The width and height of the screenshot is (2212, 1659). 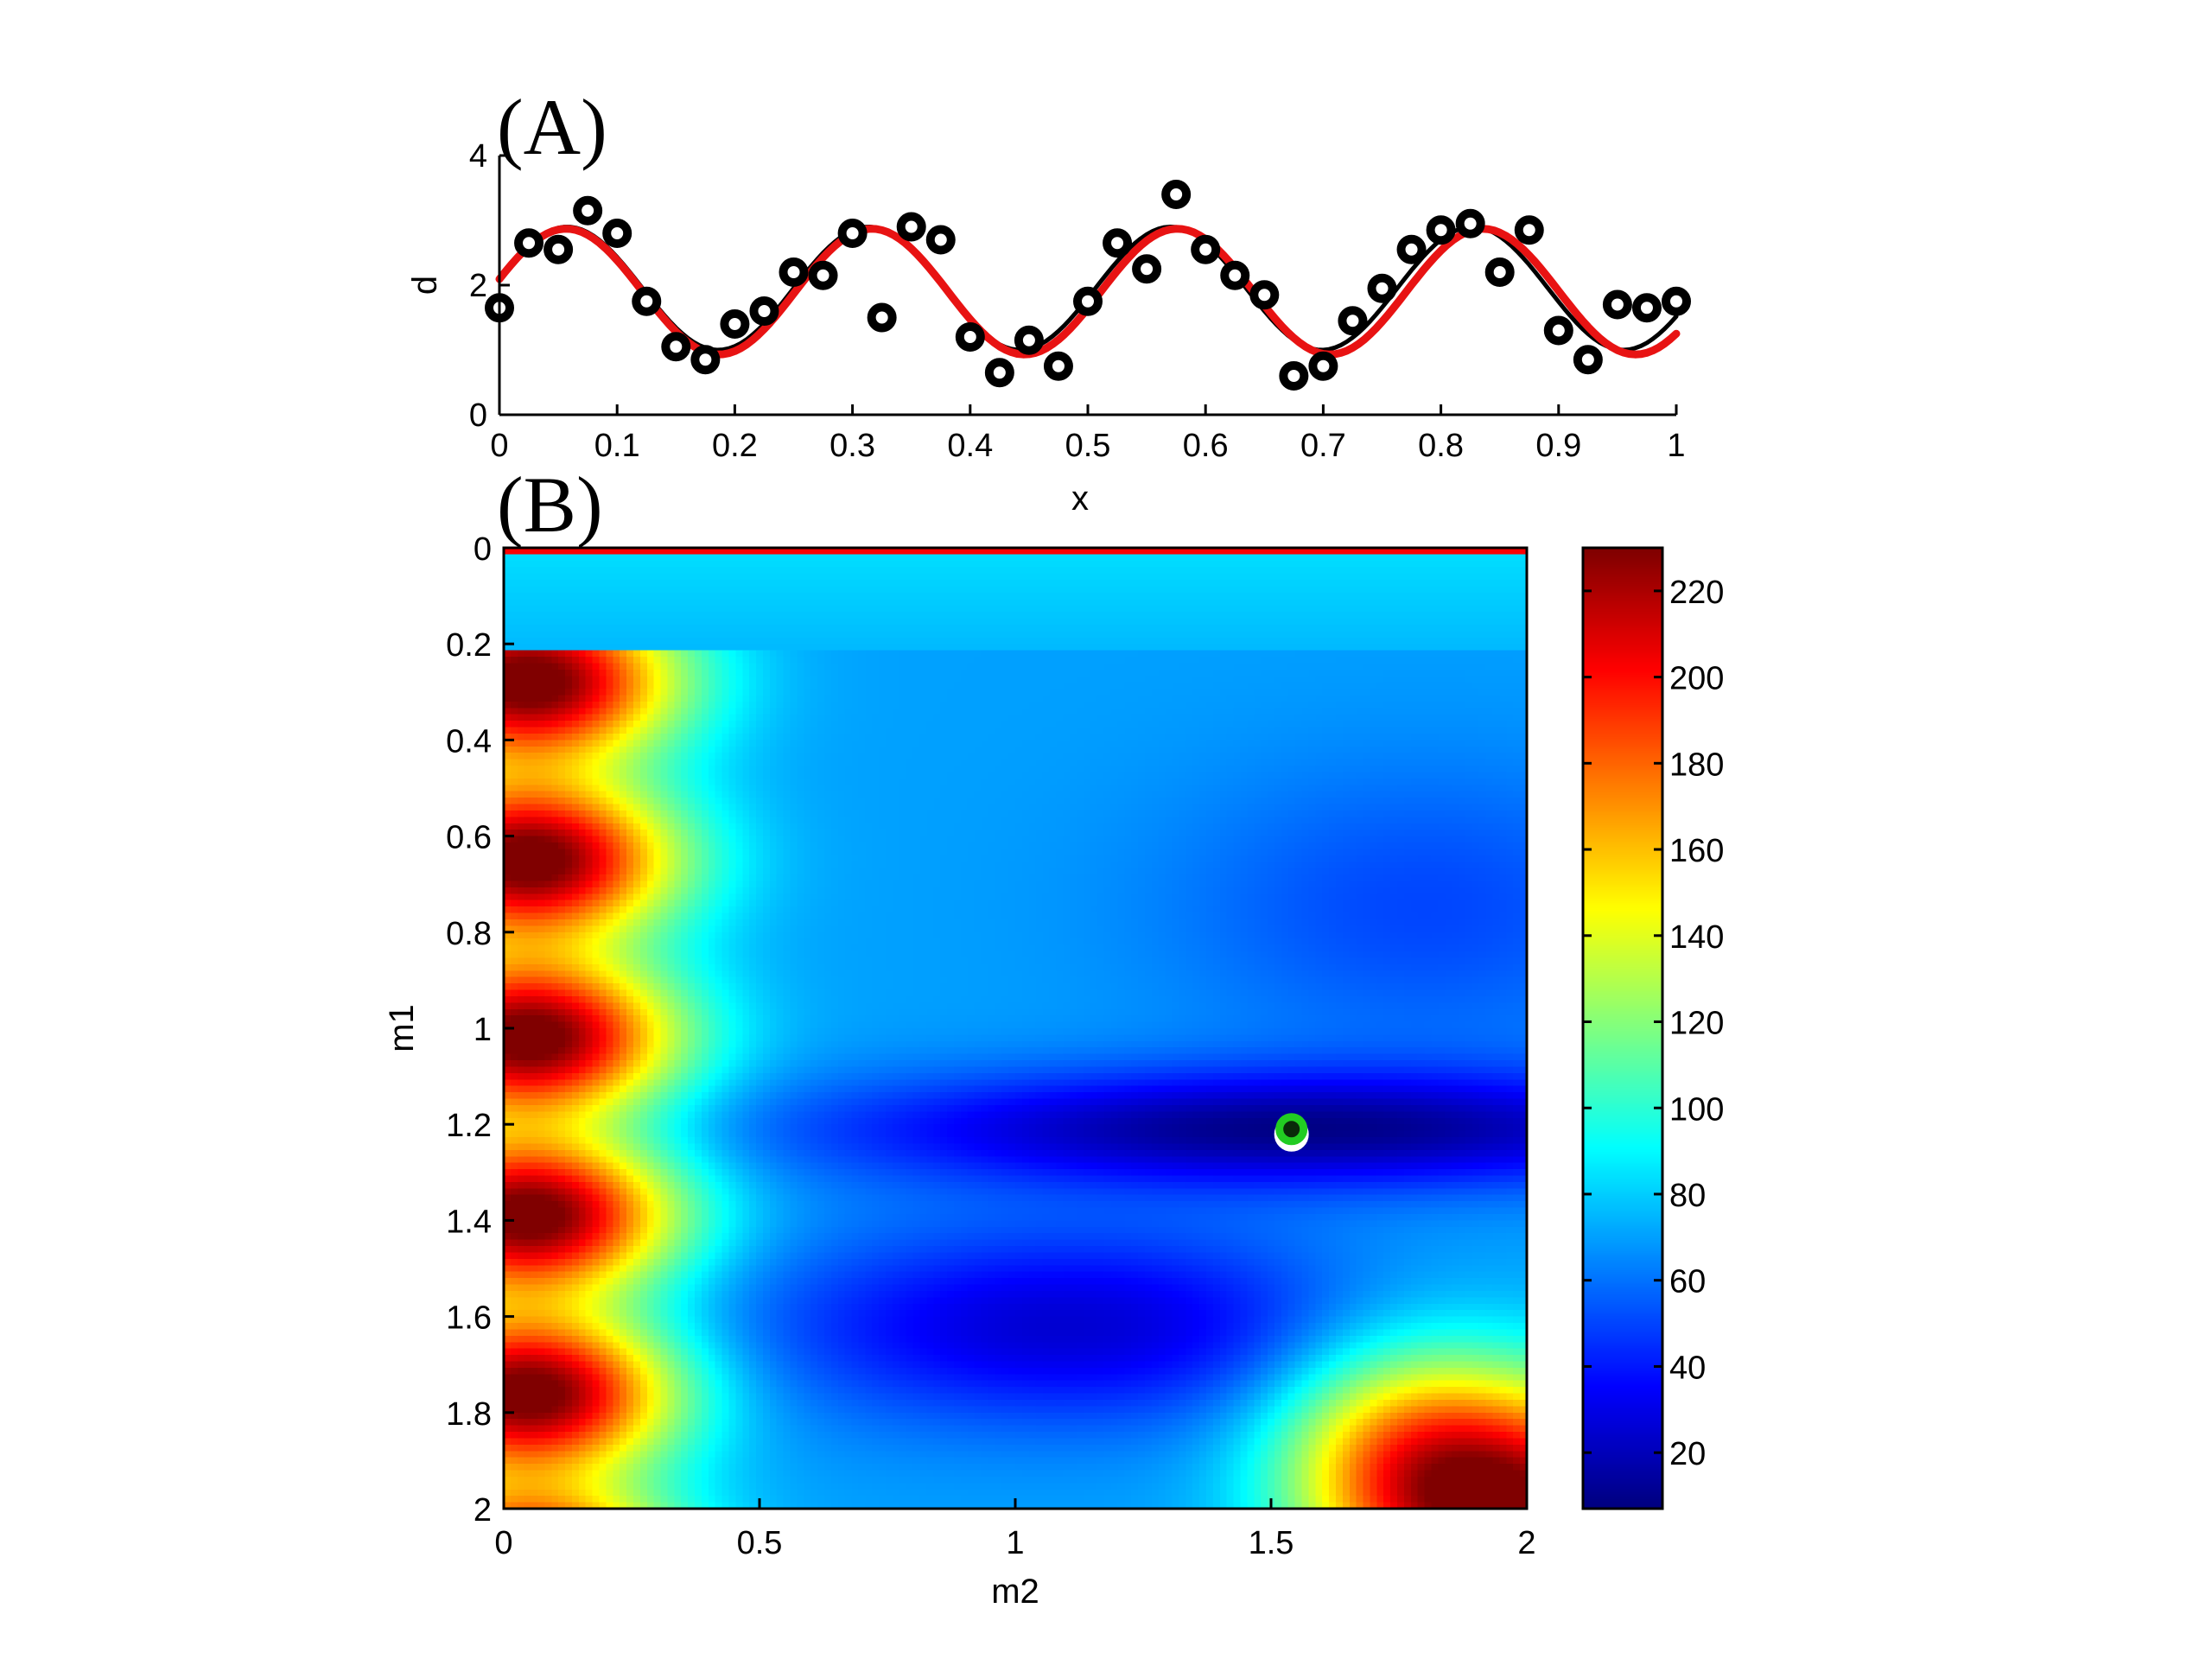 I want to click on colorbar-tick-label: 120, so click(x=1696, y=1024).